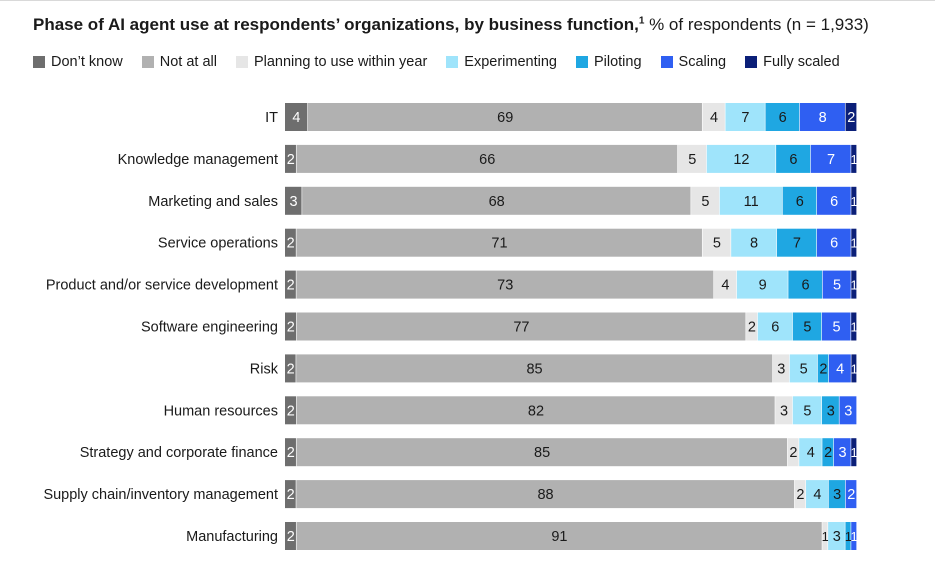 The height and width of the screenshot is (563, 935). I want to click on data-label-supply-chain-inventory-management-experimenting: 4, so click(817, 495).